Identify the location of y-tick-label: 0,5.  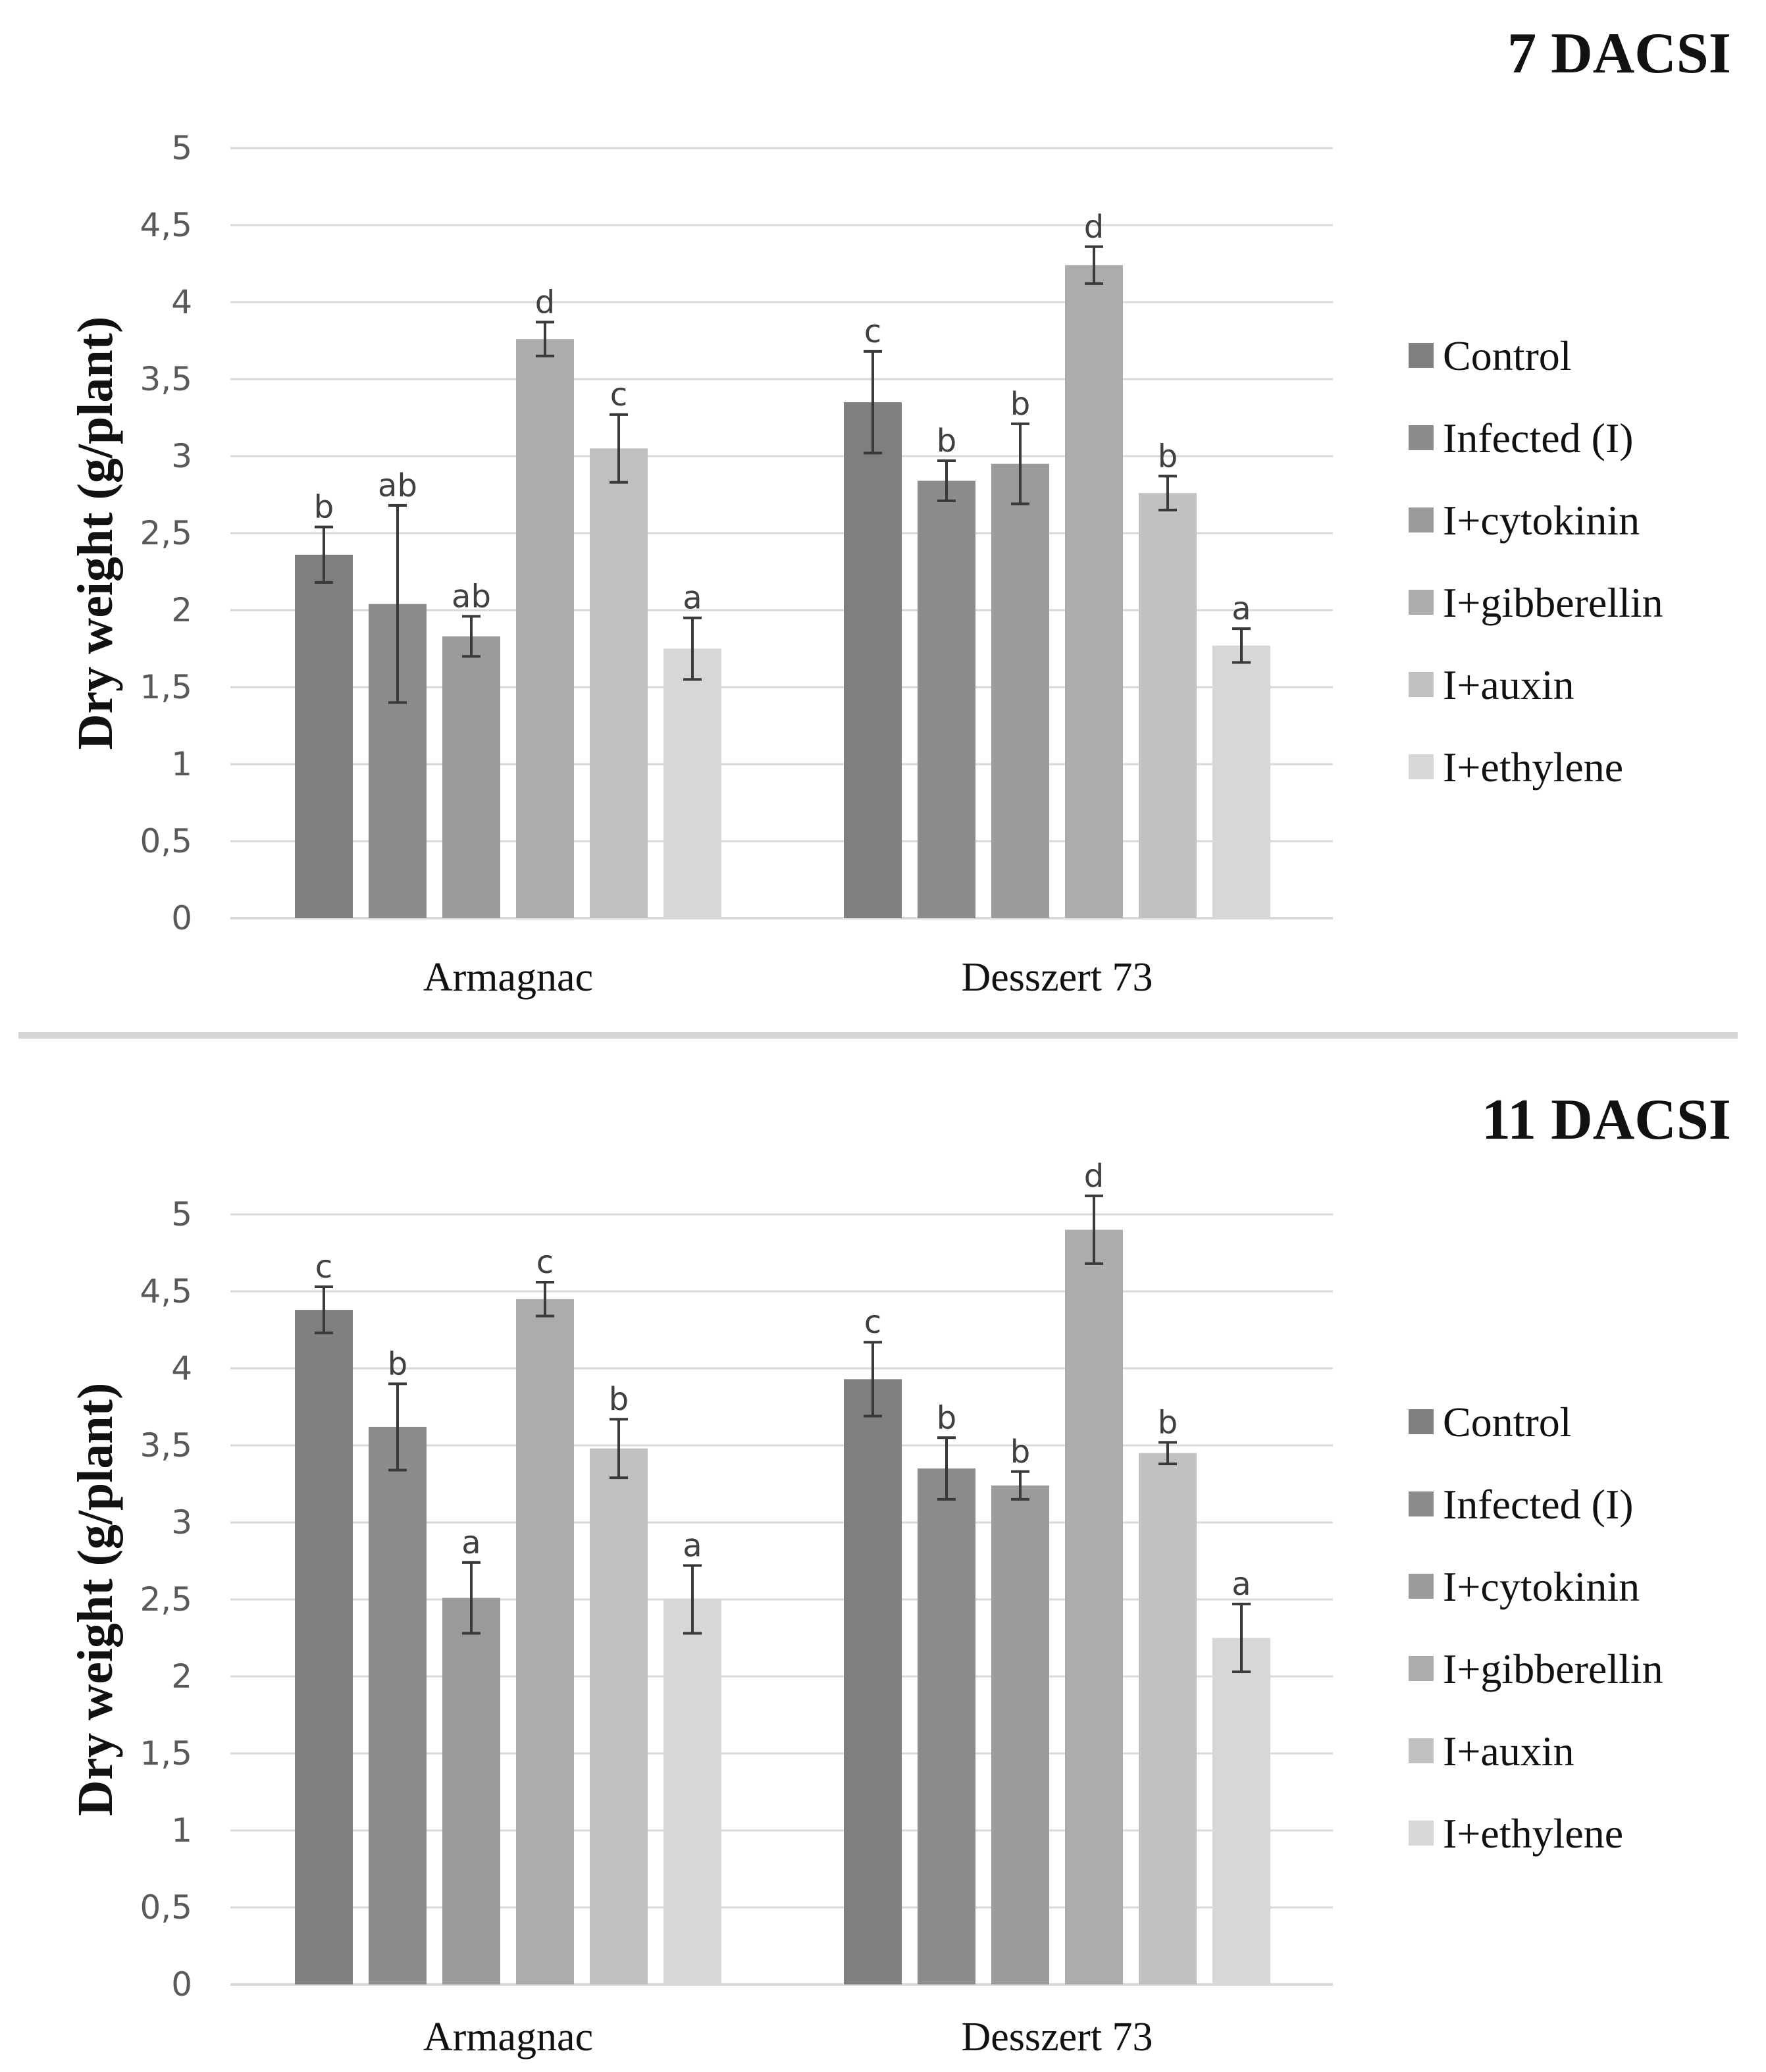
(166, 841).